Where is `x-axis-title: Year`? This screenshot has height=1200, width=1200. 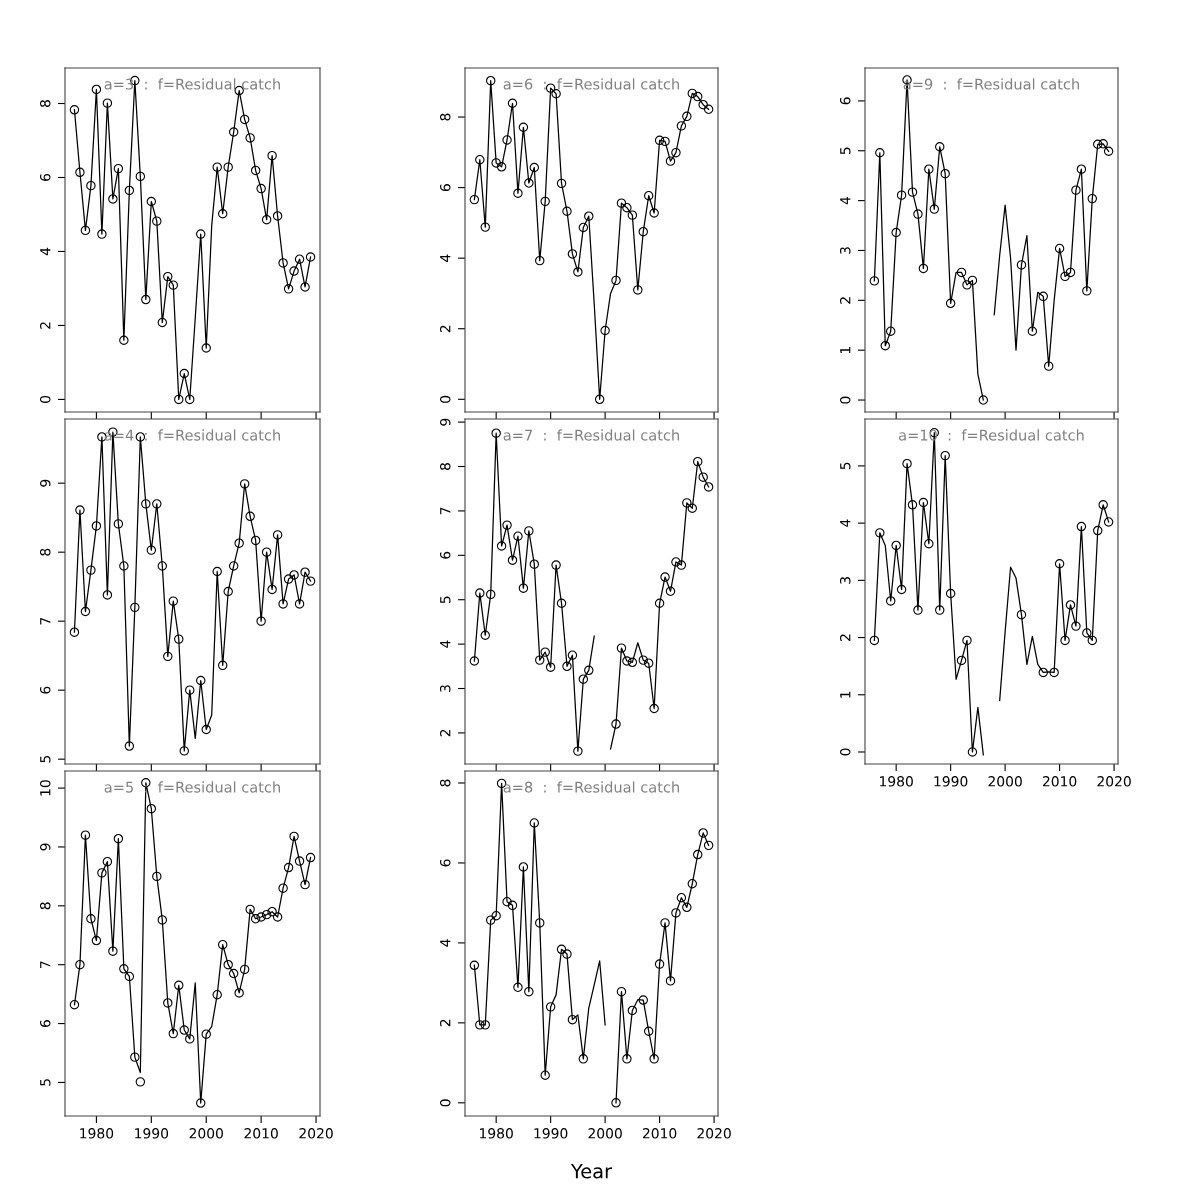 x-axis-title: Year is located at coordinates (591, 1171).